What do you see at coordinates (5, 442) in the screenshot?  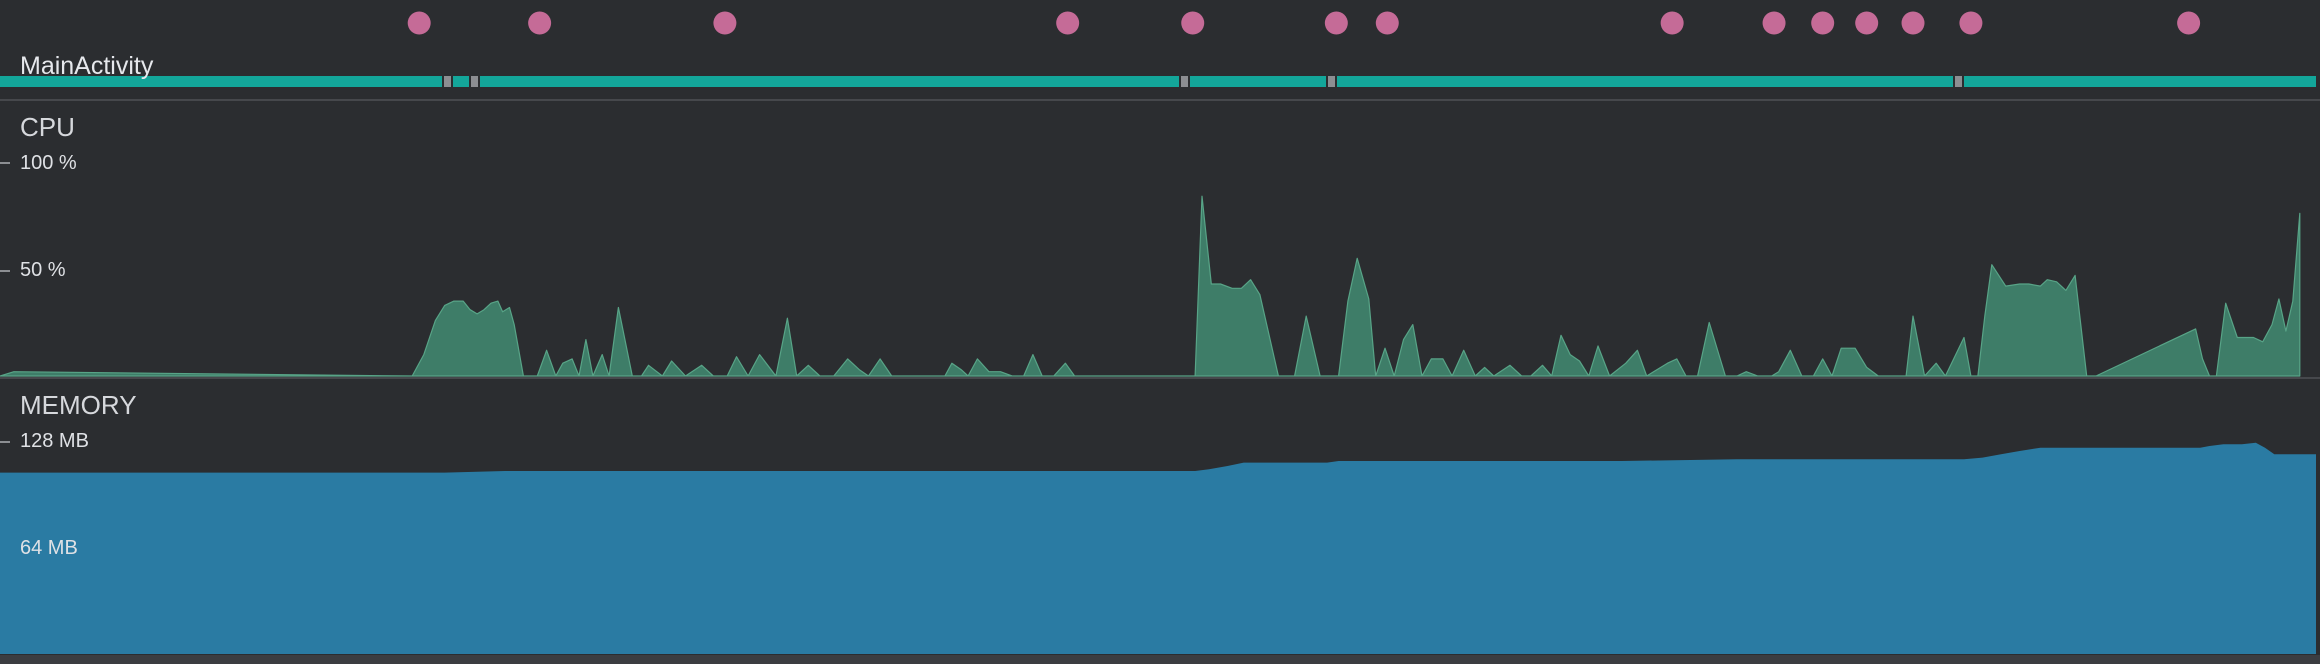 I see `memory-axis-max-tick` at bounding box center [5, 442].